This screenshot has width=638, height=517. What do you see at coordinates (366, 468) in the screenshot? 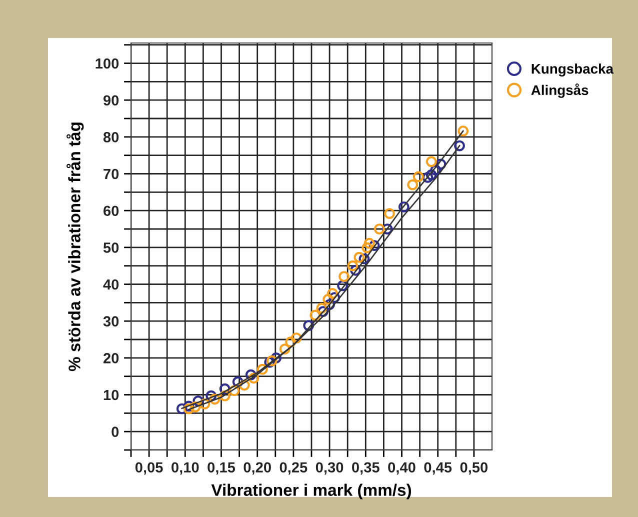
I see `x-tick-label: 0,35` at bounding box center [366, 468].